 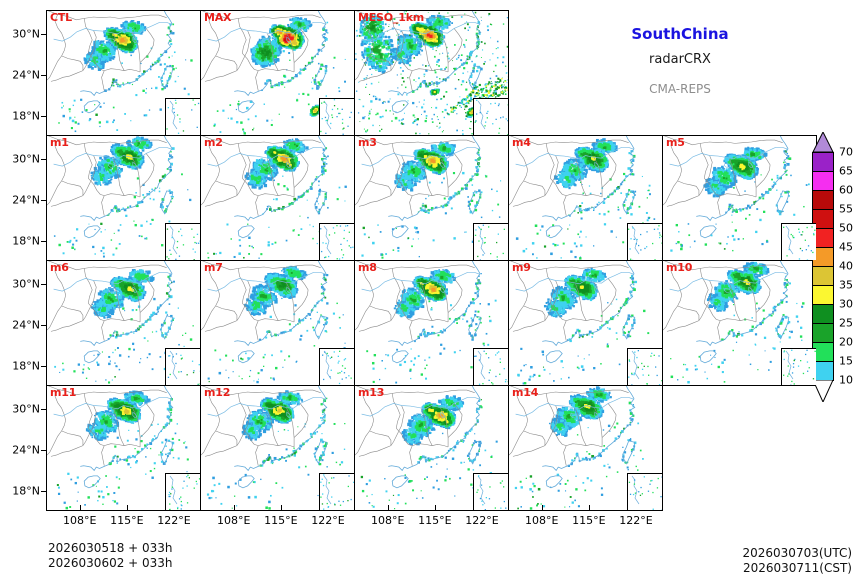 I want to click on panel-label: m6, so click(x=59, y=267).